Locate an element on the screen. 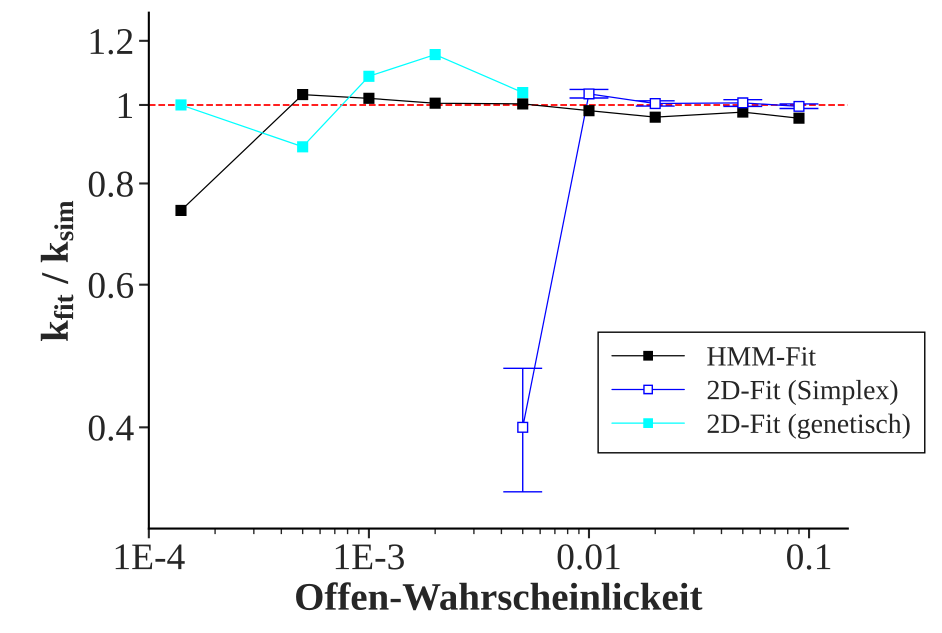 The image size is (942, 633). x-axis-title: Offen-Wahrscheinlickeit is located at coordinates (499, 596).